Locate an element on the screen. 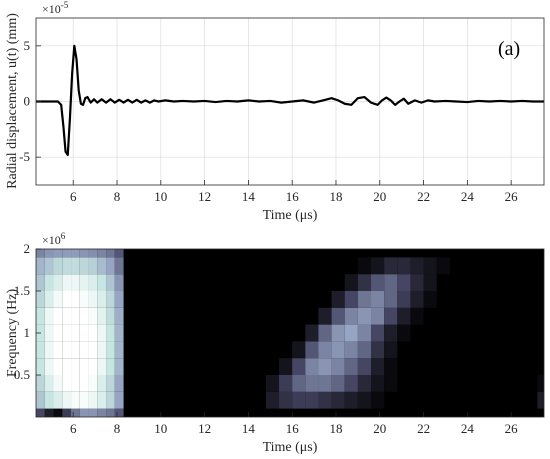 The width and height of the screenshot is (550, 459). panel-a-x-tick-label: 26 is located at coordinates (512, 196).